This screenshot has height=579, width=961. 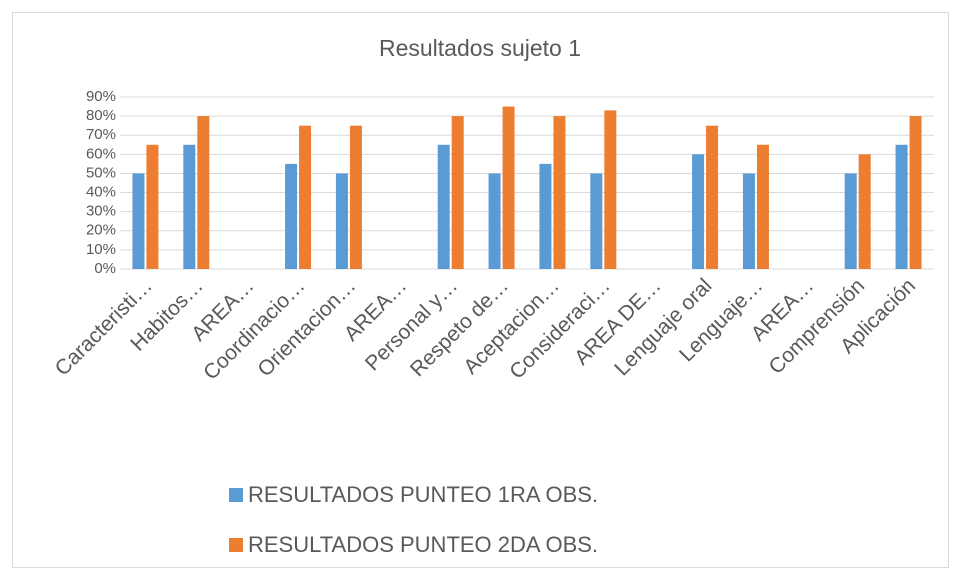 What do you see at coordinates (423, 494) in the screenshot?
I see `legend-label: RESULTADOS PUNTEO 1RA OBS.` at bounding box center [423, 494].